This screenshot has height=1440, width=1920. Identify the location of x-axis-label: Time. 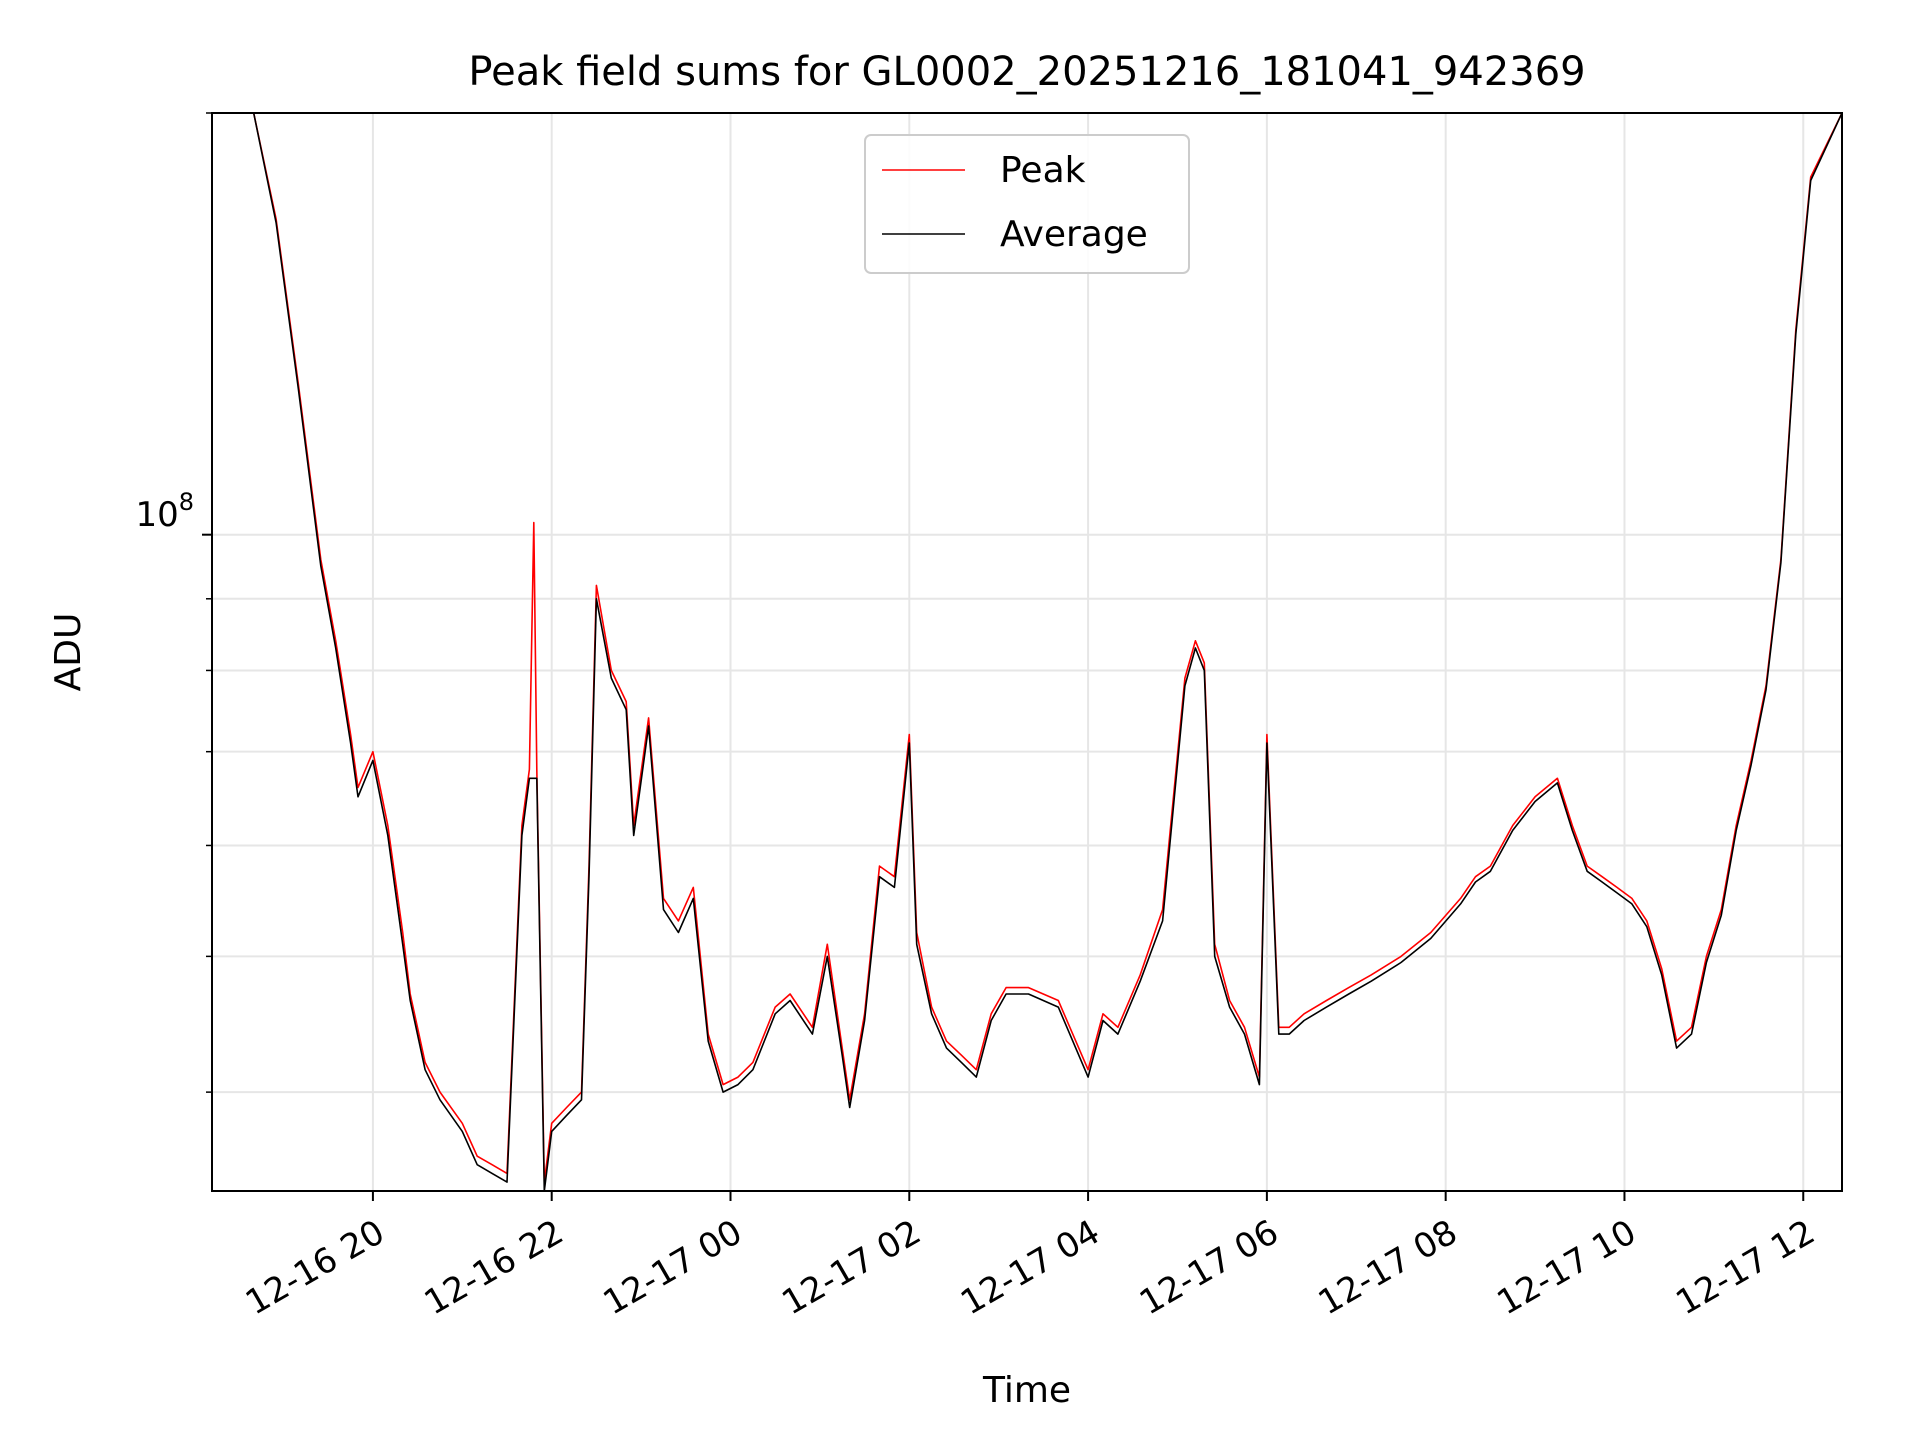
(1026, 1390).